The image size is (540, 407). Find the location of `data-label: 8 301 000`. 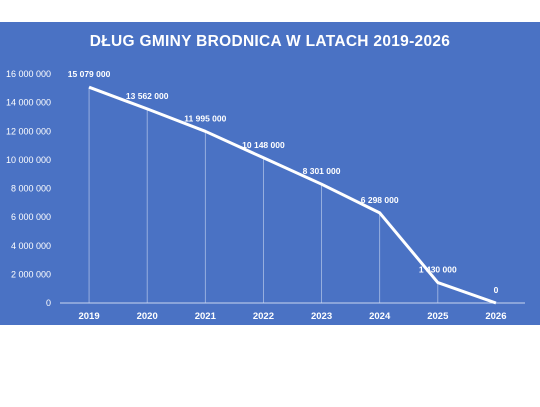

data-label: 8 301 000 is located at coordinates (322, 171).